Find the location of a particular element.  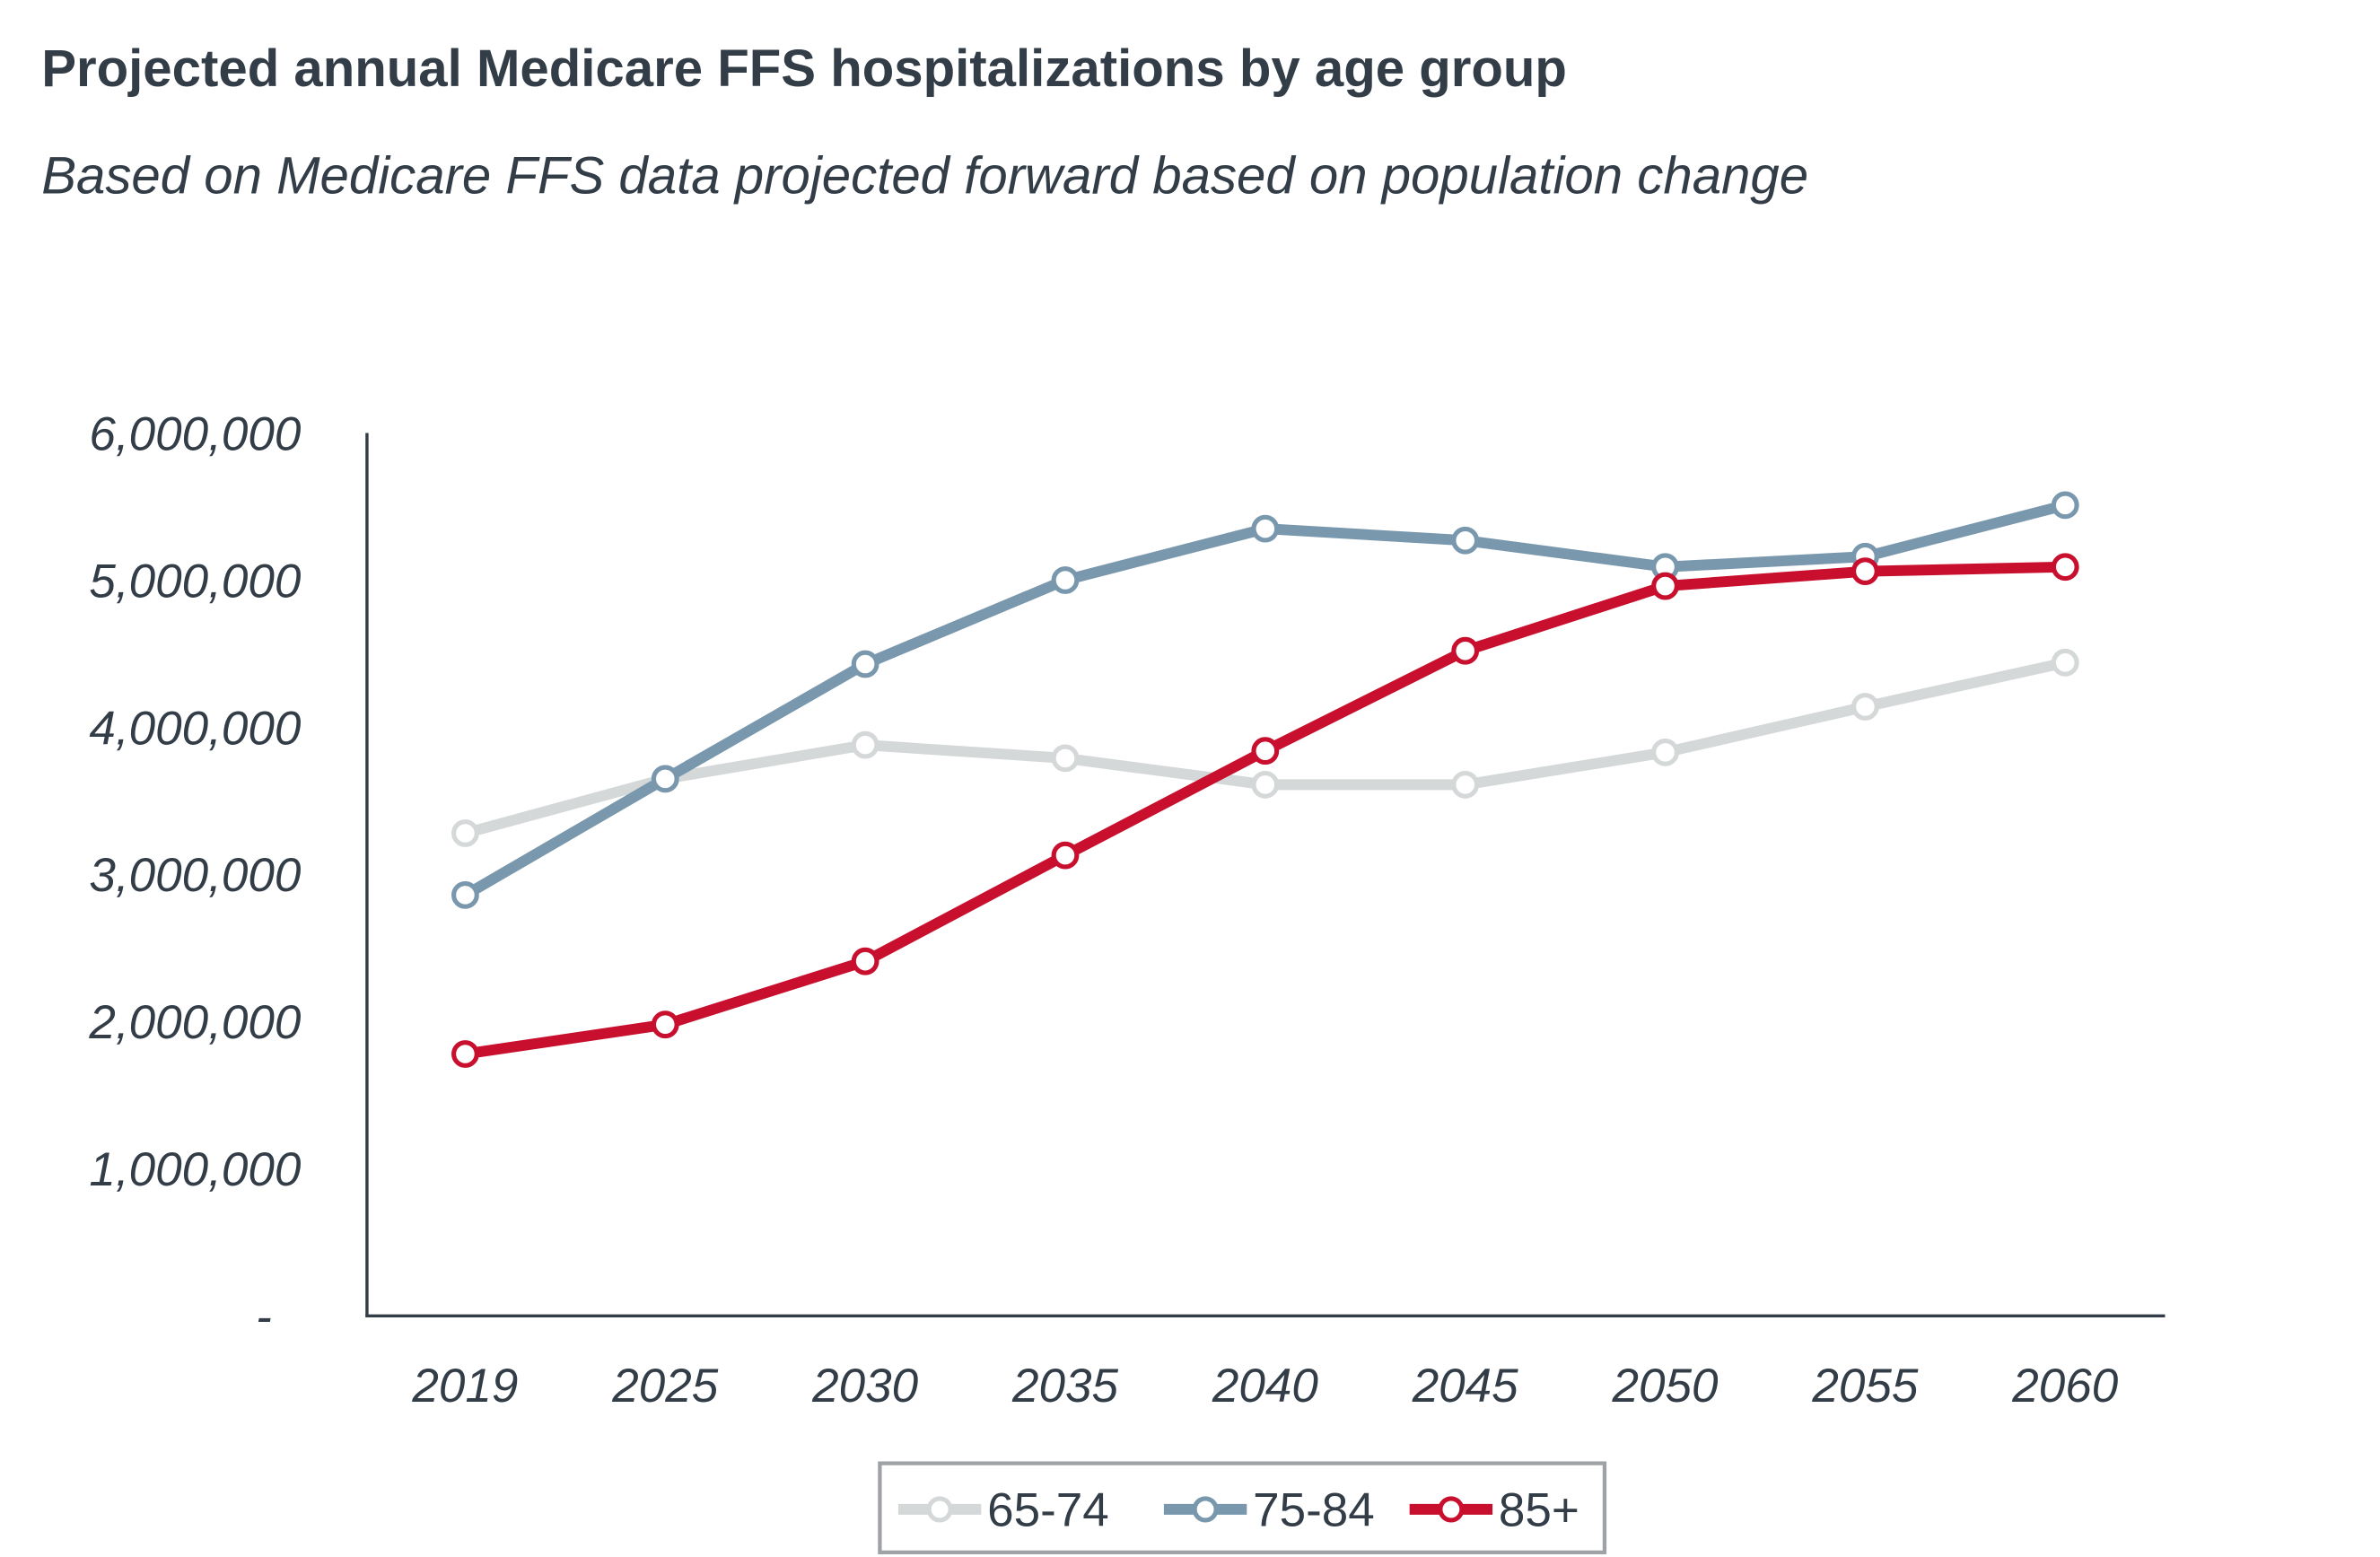

y-tick-label: 5,000,000 is located at coordinates (195, 581).